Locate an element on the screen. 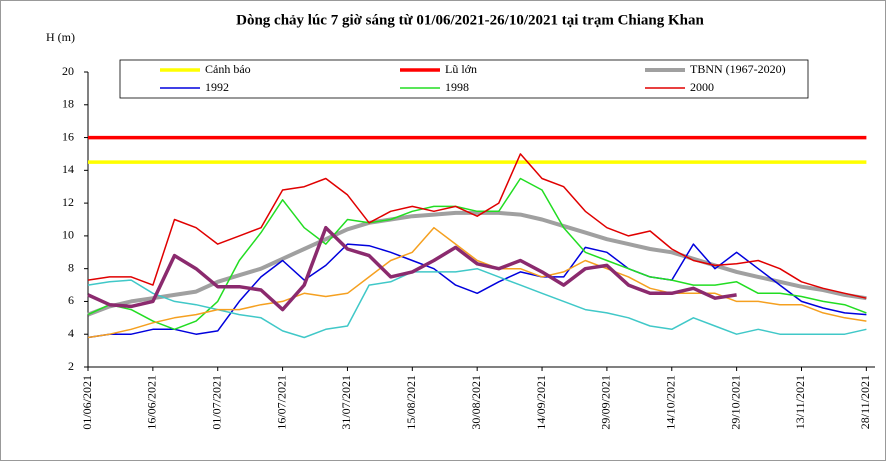 This screenshot has height=461, width=886. series-line is located at coordinates (412, 268).